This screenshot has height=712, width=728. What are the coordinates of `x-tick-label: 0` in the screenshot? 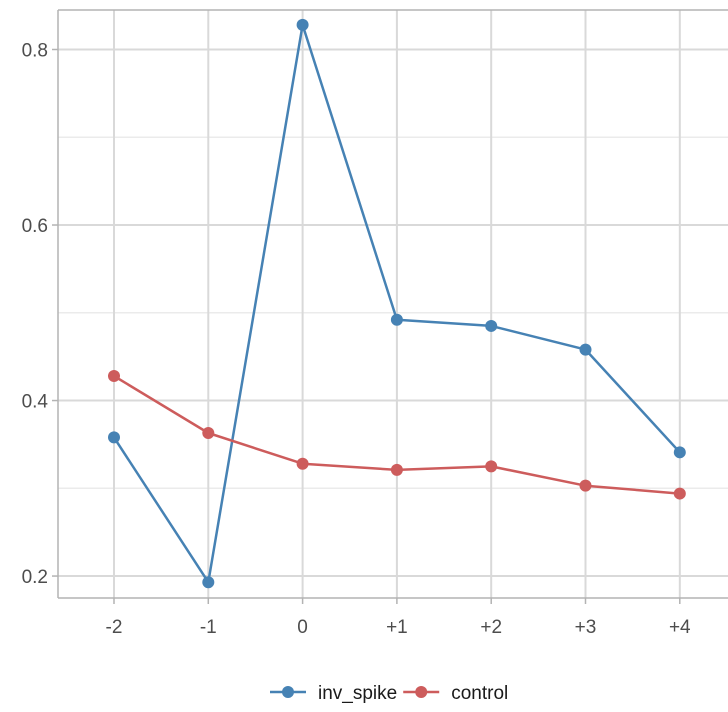 It's located at (302, 627).